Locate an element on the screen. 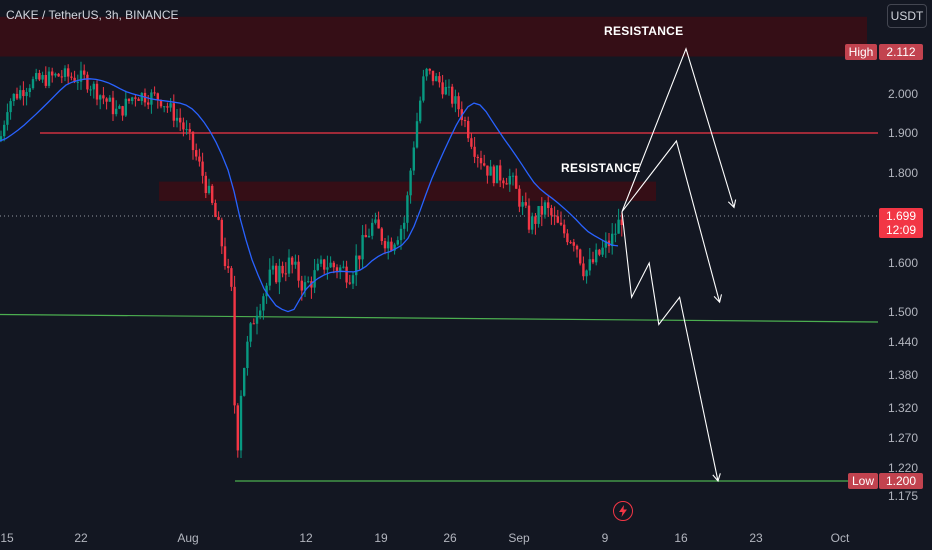  time-axis: 15 22 Aug 12 19 26 Sep 9 16 23 Oct is located at coordinates (425, 538).